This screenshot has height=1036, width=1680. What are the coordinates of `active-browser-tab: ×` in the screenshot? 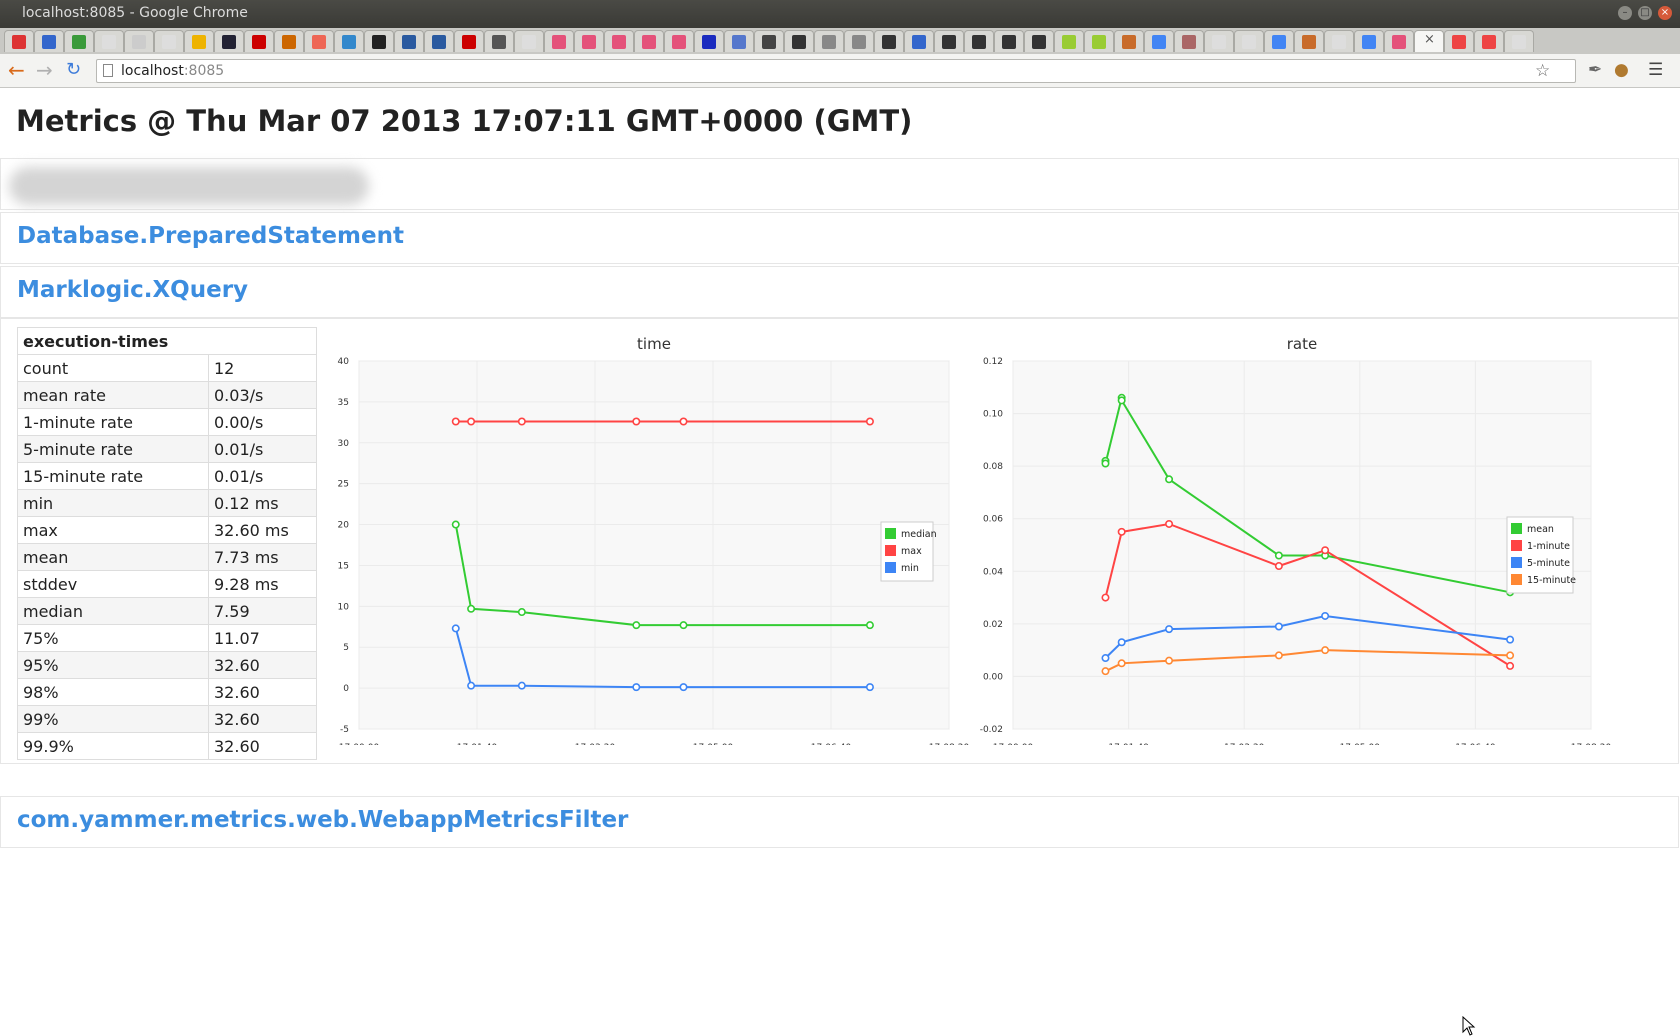 It's located at (1429, 41).